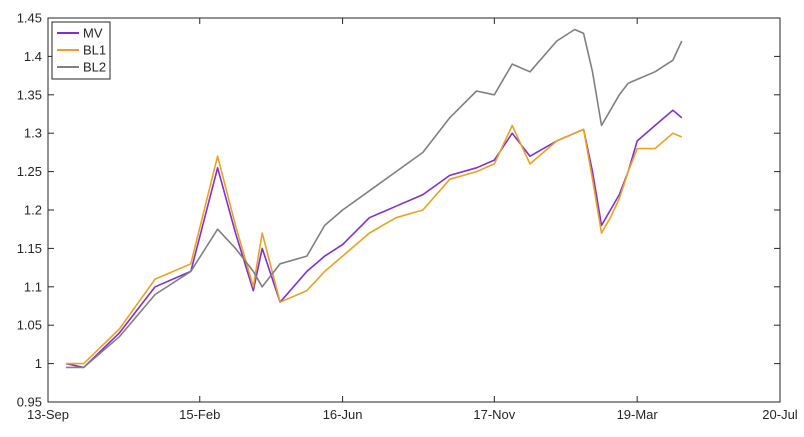 The image size is (804, 437). What do you see at coordinates (33, 286) in the screenshot?
I see `y-tick-label: 1.1` at bounding box center [33, 286].